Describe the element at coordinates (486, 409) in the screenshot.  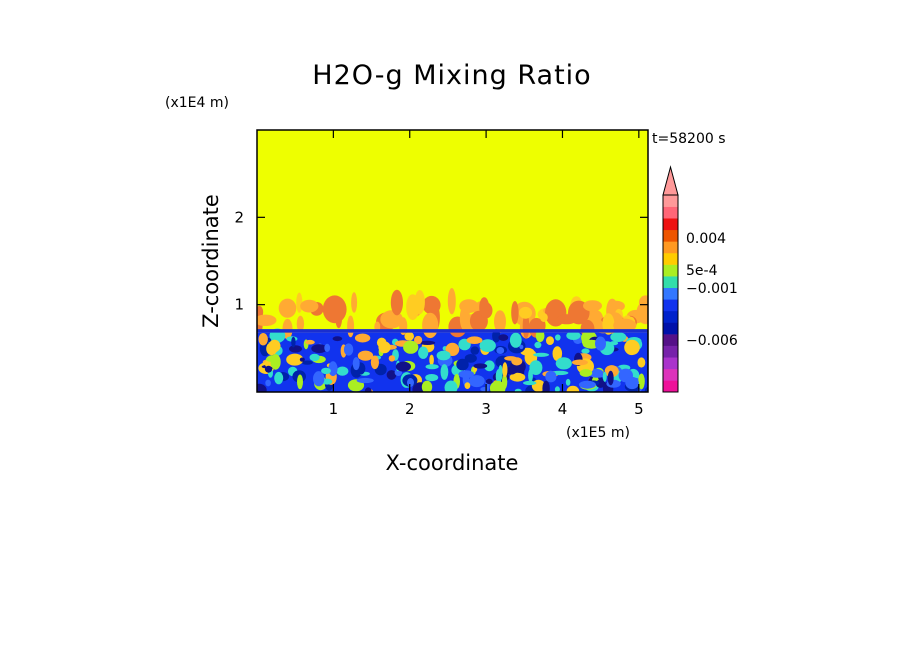
I see `x-tick-label: 3` at that location.